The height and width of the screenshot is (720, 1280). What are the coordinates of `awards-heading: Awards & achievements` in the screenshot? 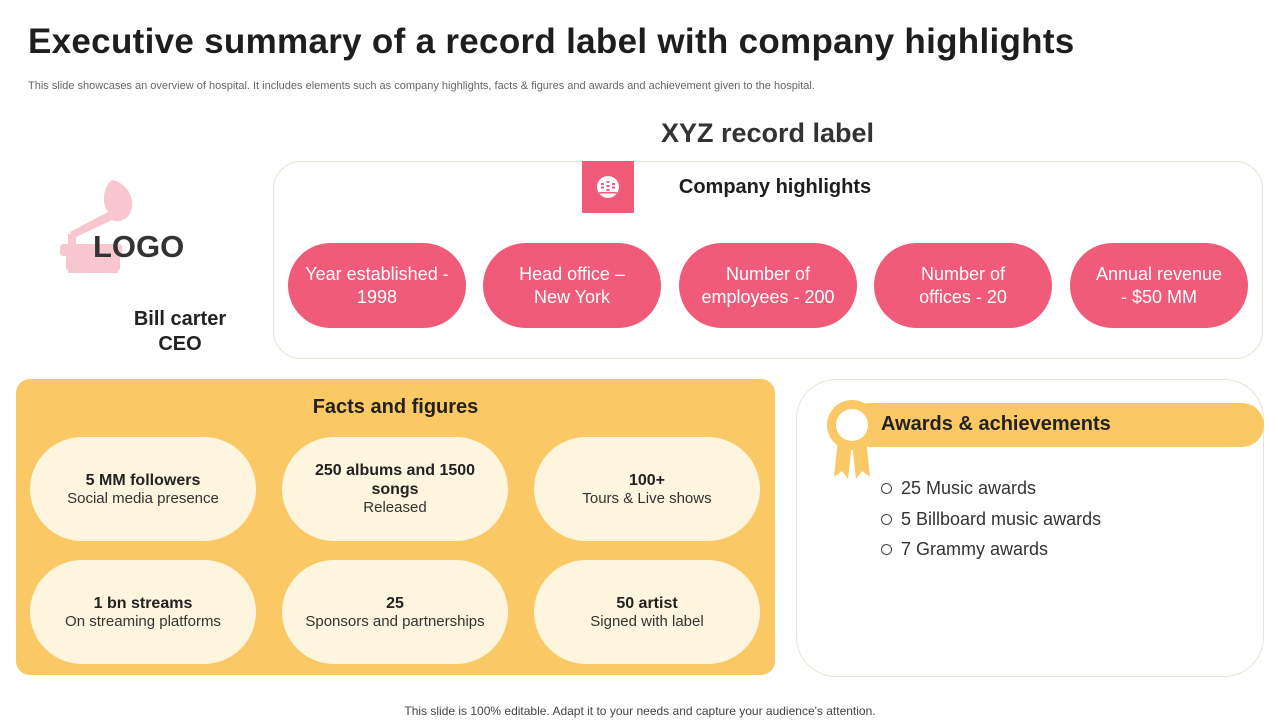 It's located at (996, 424).